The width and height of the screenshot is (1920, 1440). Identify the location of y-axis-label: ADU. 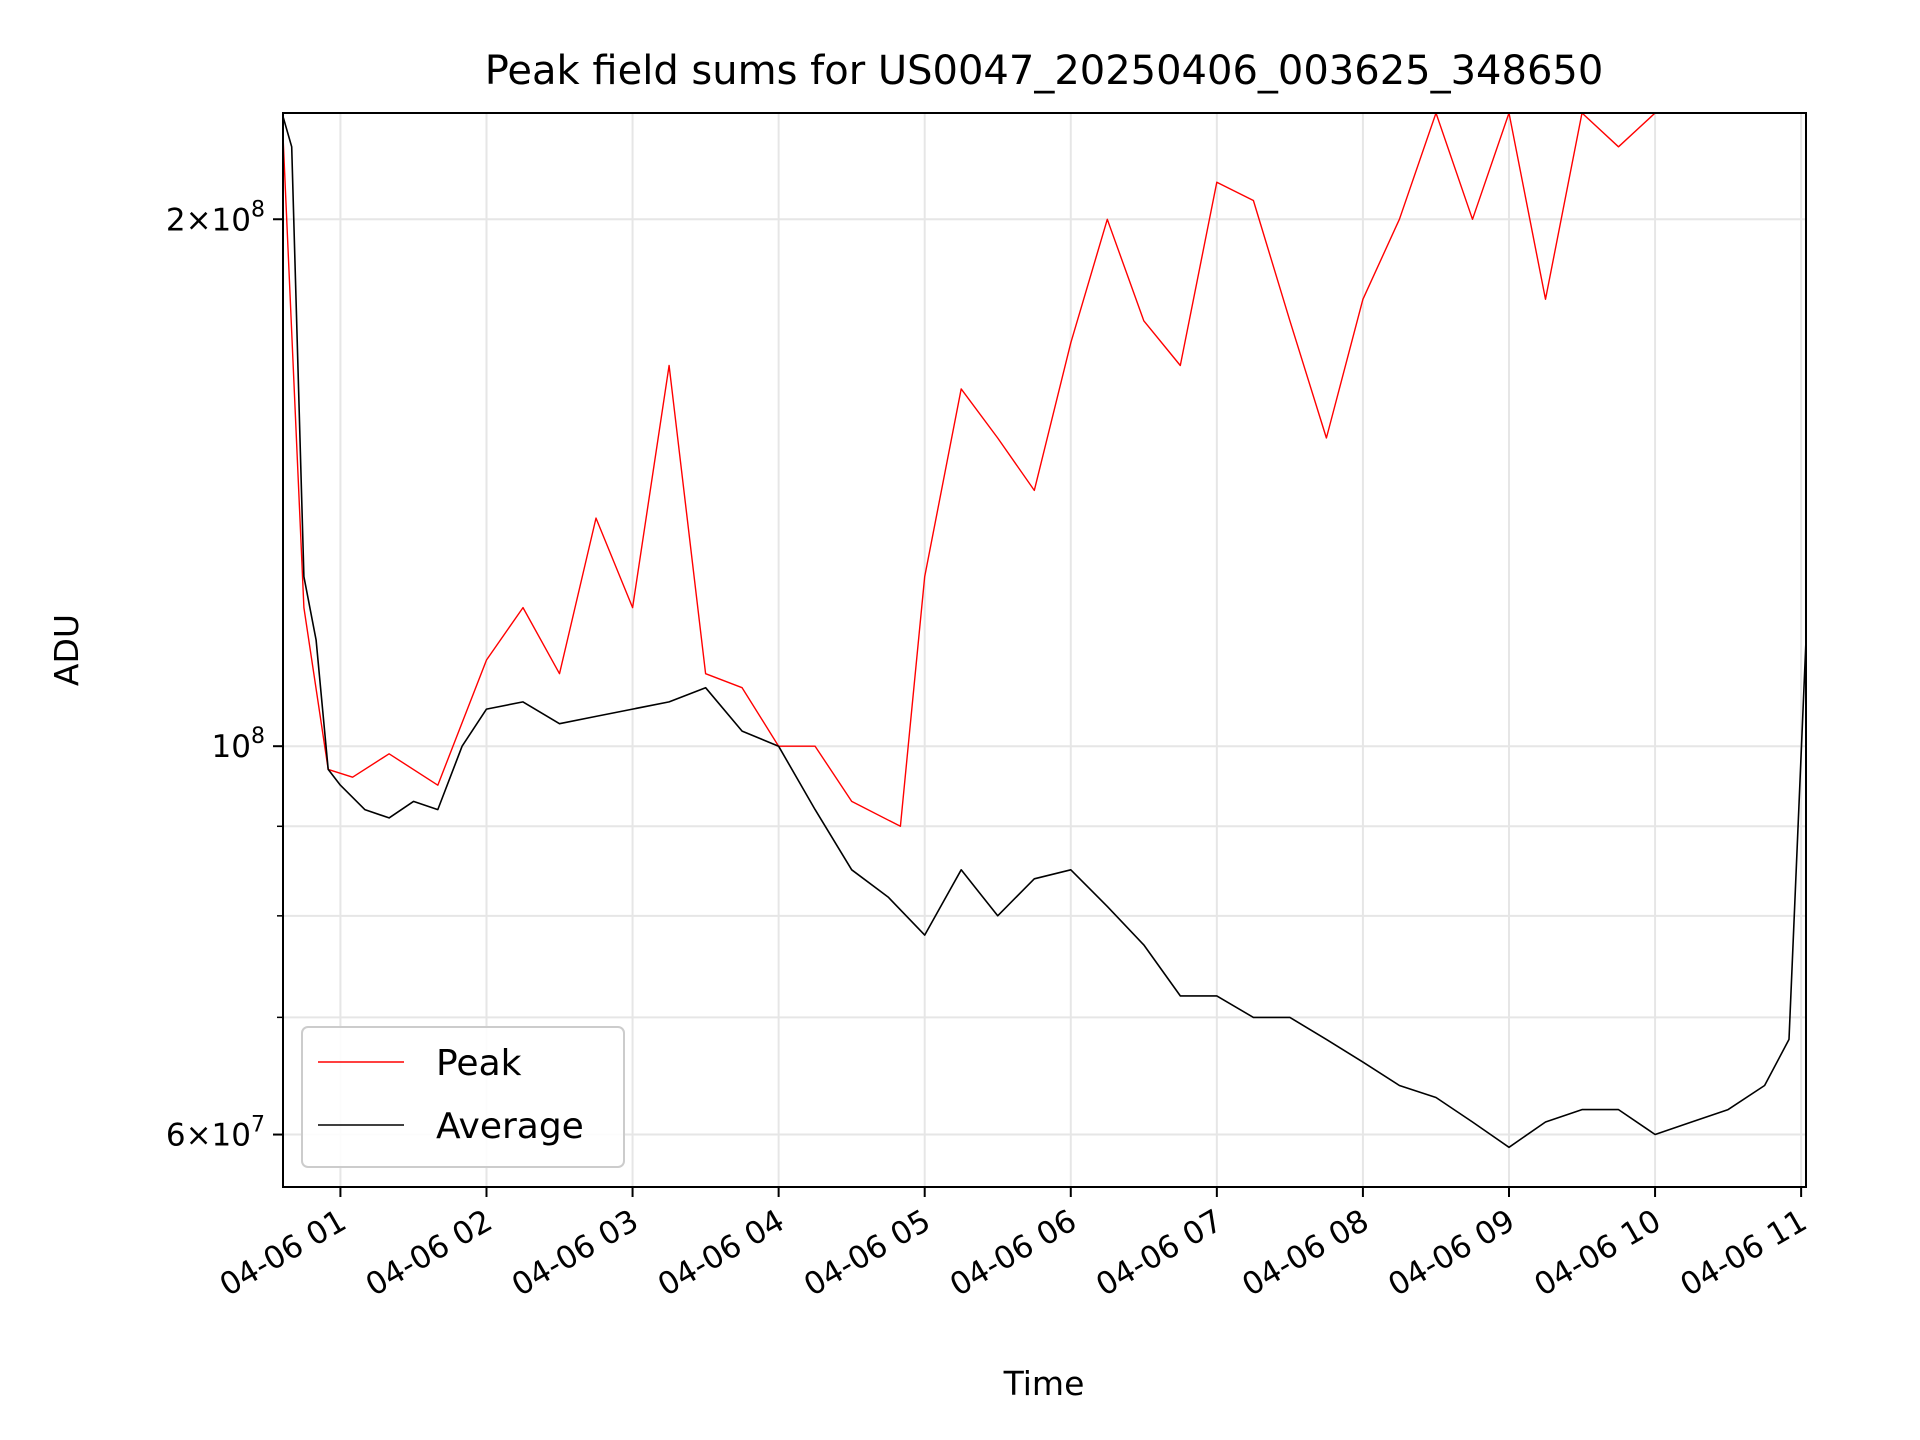
(66, 650).